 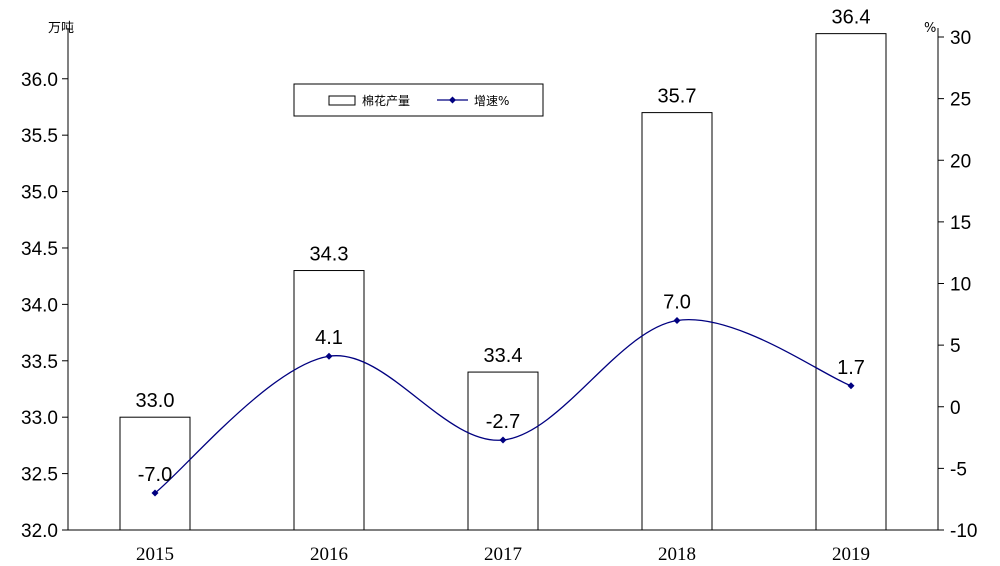 I want to click on bar-value-label: 35.7, so click(x=677, y=97).